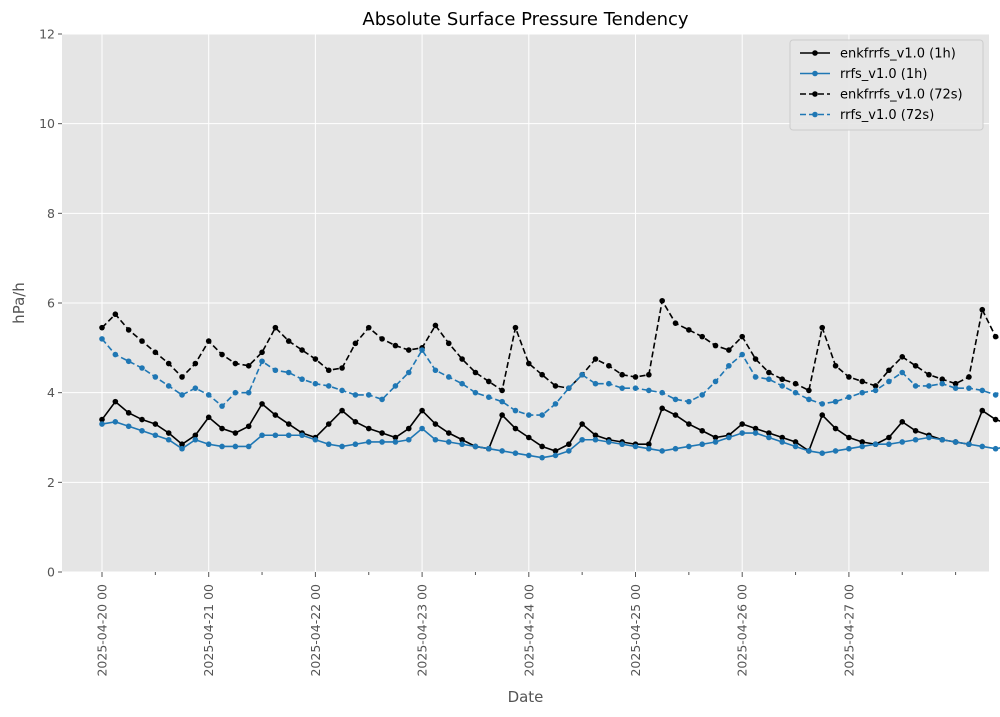 This screenshot has width=1000, height=717. Describe the element at coordinates (528, 630) in the screenshot. I see `x-tick-label: 2025-04-24 00` at that location.